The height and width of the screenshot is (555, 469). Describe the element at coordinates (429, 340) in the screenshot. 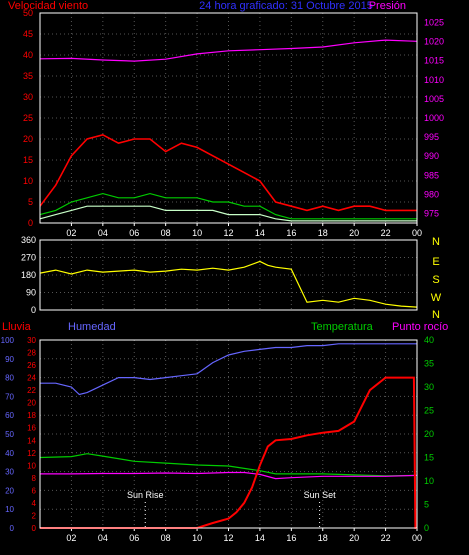

I see `temperature-tick-label: 40` at that location.